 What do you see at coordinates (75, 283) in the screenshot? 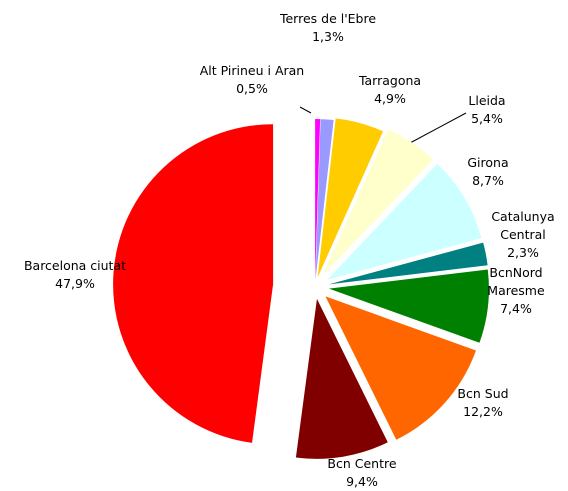
I see `value-label: 47,9%` at bounding box center [75, 283].